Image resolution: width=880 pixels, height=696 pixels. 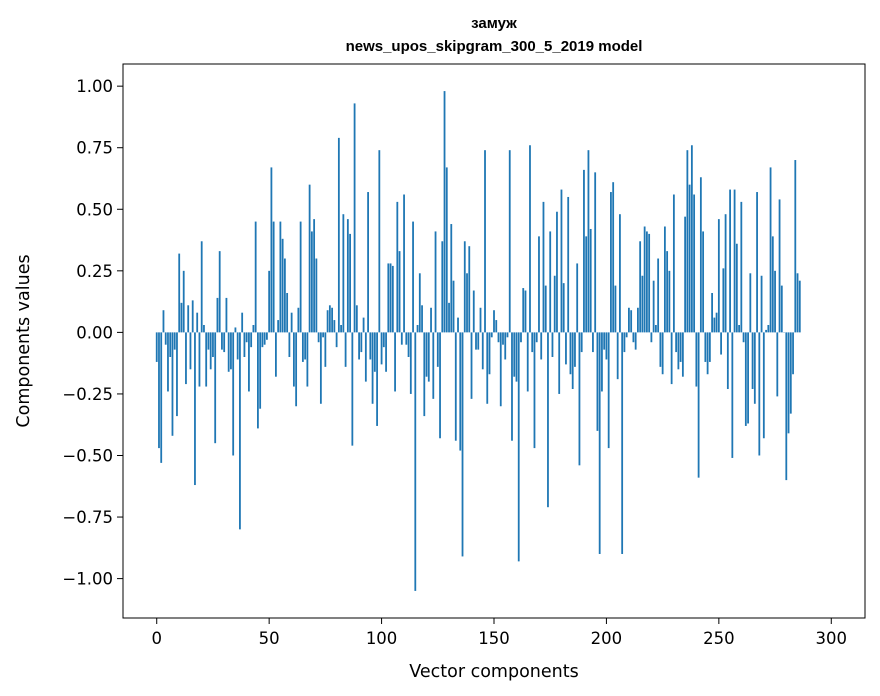 What do you see at coordinates (494, 23) in the screenshot?
I see `chart-title: замуж` at bounding box center [494, 23].